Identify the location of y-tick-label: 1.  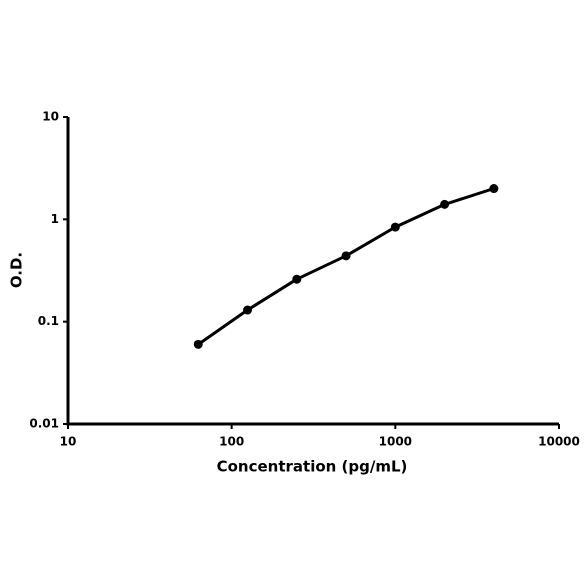
(55, 219).